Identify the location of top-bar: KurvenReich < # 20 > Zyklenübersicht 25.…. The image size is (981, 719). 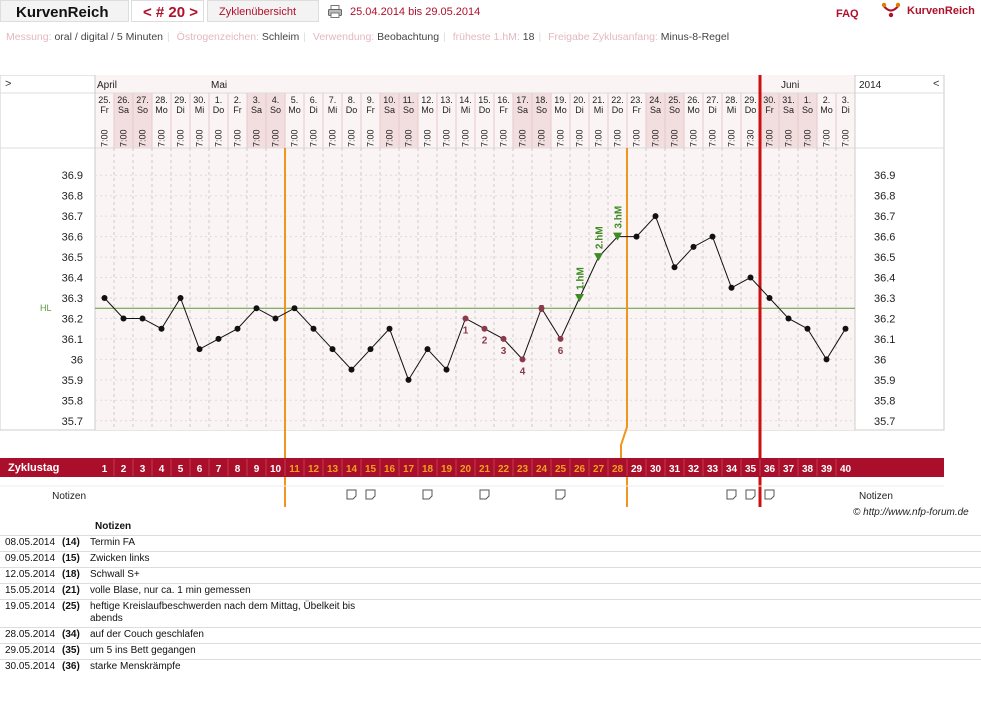
(490, 12).